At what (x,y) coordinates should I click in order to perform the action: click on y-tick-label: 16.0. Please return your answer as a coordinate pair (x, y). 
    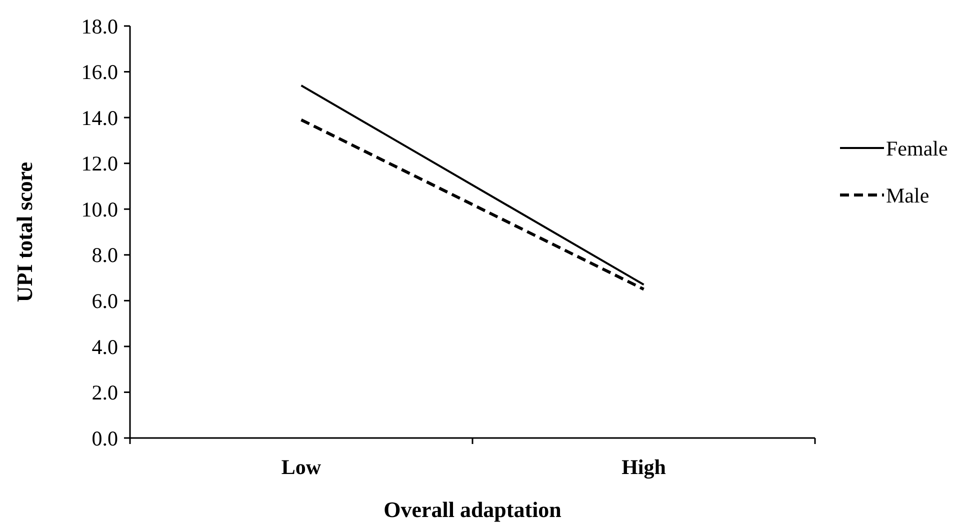
    Looking at the image, I should click on (99, 72).